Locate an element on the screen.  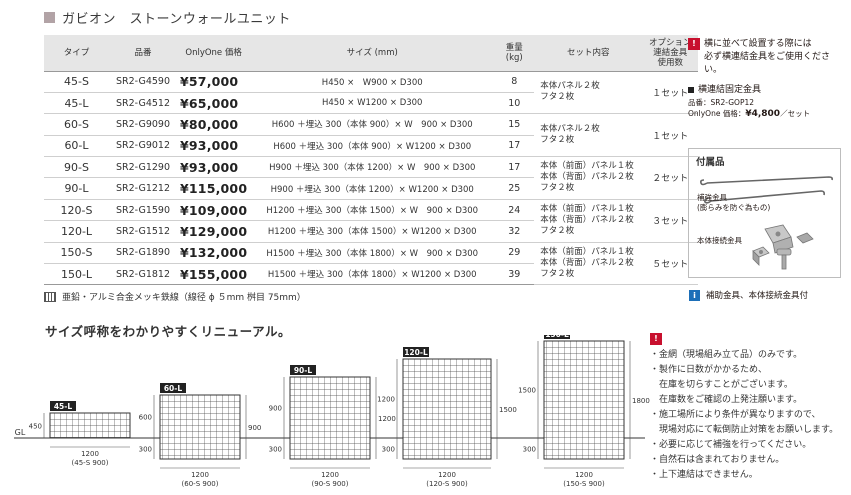
accessories-box: 付属品 補強金具 (膨らみを防ぐ為もの) 本体接続金具 is located at coordinates (764, 213).